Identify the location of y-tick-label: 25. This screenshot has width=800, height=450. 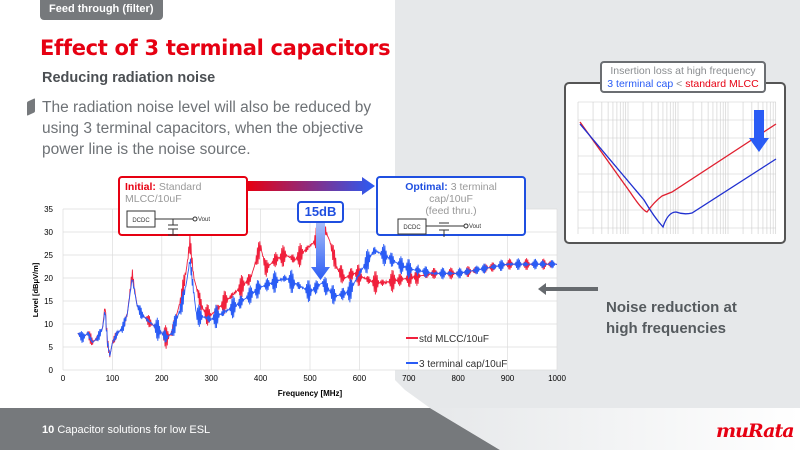
(48, 255).